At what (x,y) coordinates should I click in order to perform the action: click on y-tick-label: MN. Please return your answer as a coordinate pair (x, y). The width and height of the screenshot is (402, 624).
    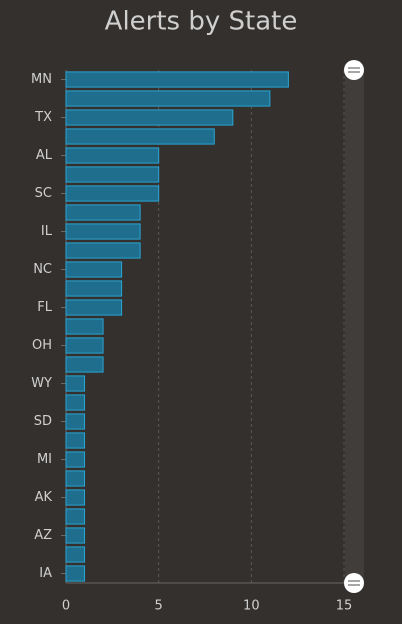
    Looking at the image, I should click on (41, 79).